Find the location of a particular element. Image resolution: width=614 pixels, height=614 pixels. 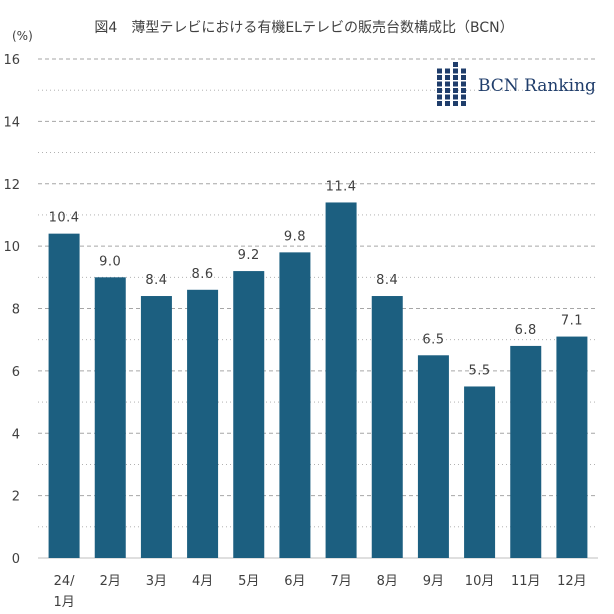

bcn-ranking-logo: BCN Ranking is located at coordinates (516, 84).